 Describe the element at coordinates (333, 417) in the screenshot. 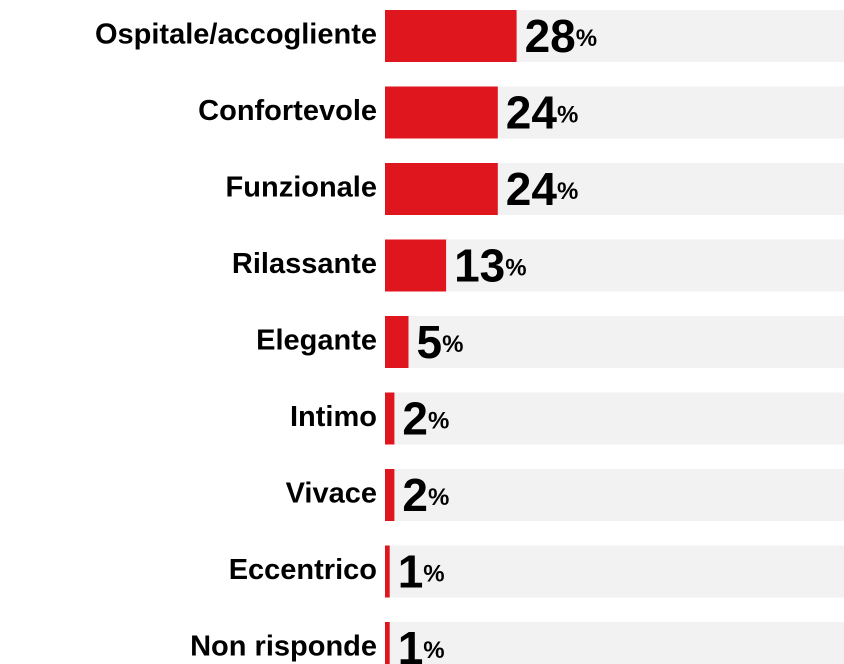

I see `category-label: Intimo` at that location.